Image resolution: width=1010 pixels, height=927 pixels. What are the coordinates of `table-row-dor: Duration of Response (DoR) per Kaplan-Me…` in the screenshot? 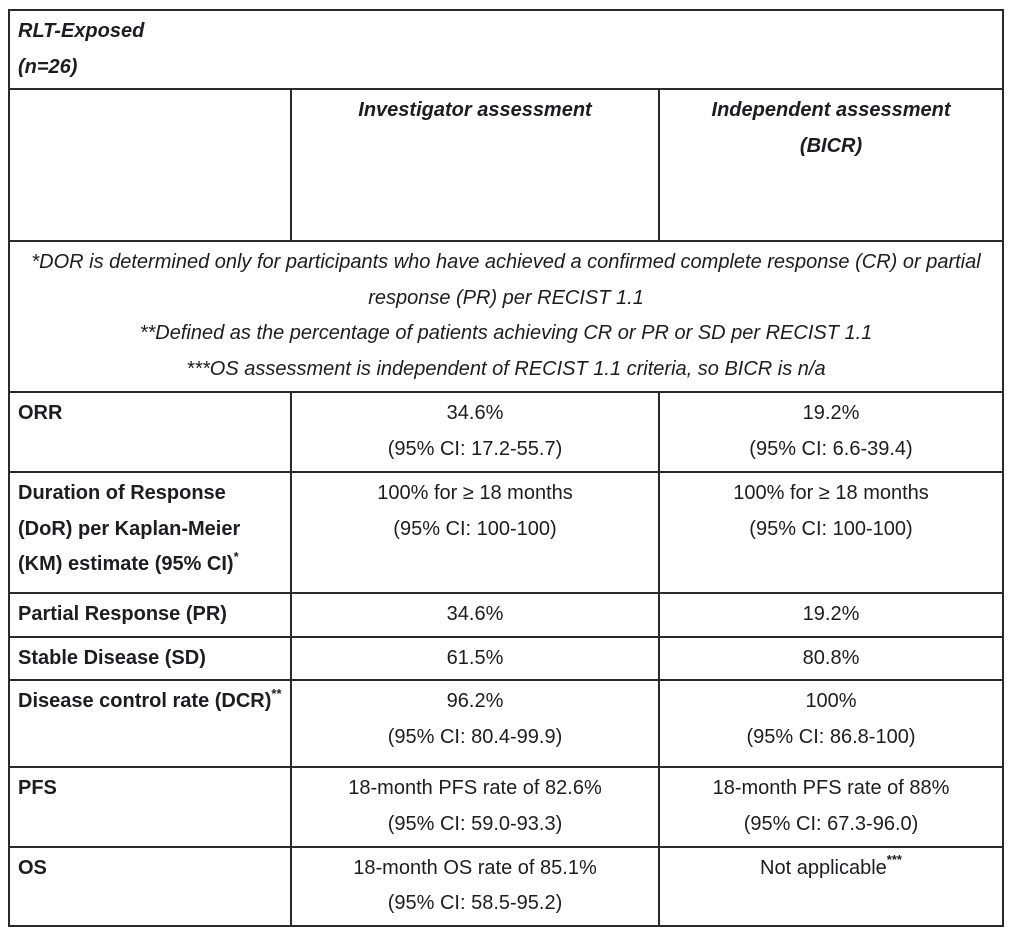 It's located at (506, 533).